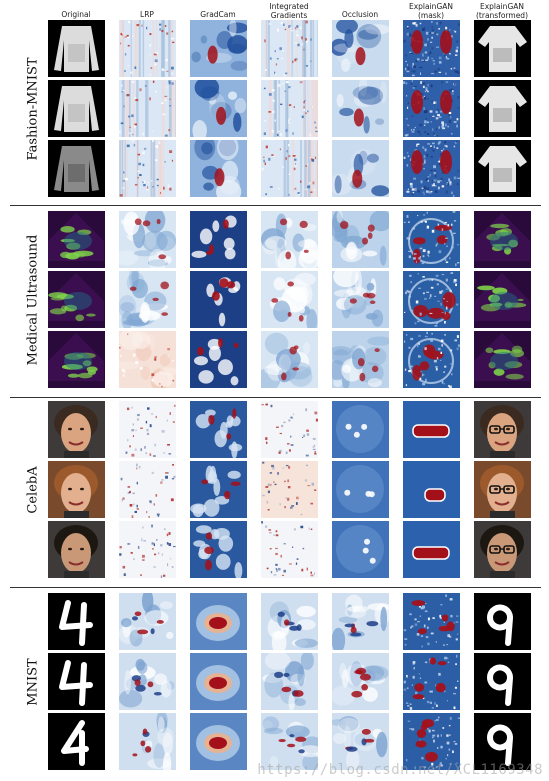 This screenshot has height=781, width=549. Describe the element at coordinates (360, 299) in the screenshot. I see `ultrasound-row2-occlusion-image` at that location.